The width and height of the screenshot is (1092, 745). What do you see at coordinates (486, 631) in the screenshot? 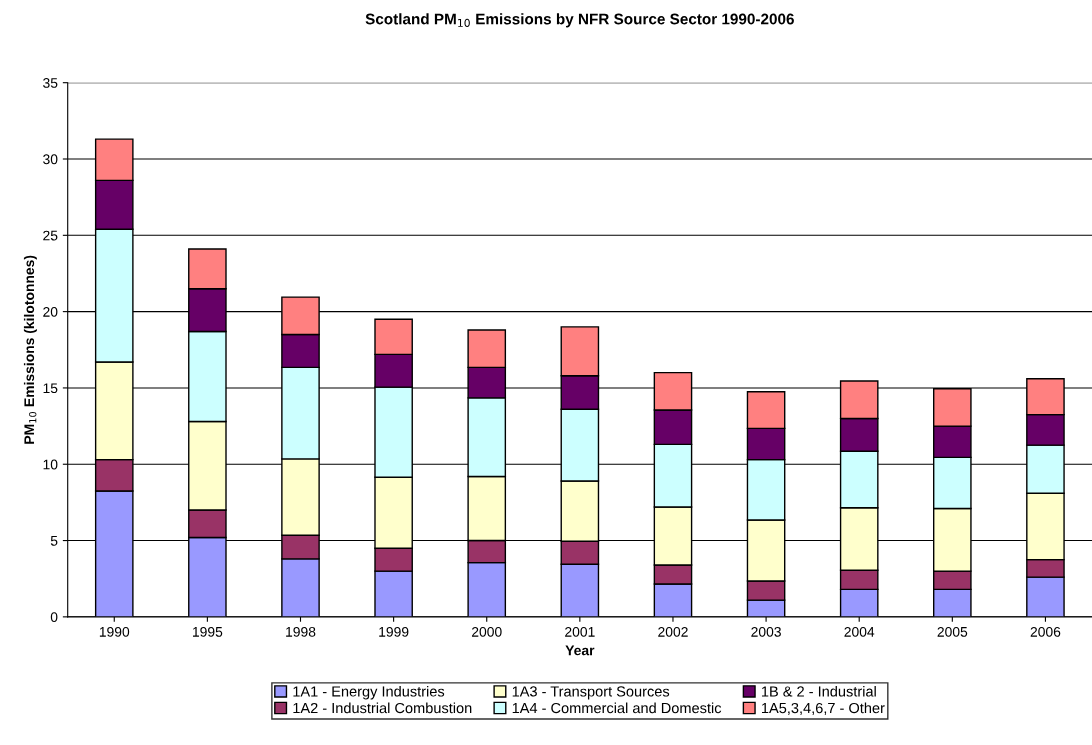
I see `x-tick-label: 2000` at bounding box center [486, 631].